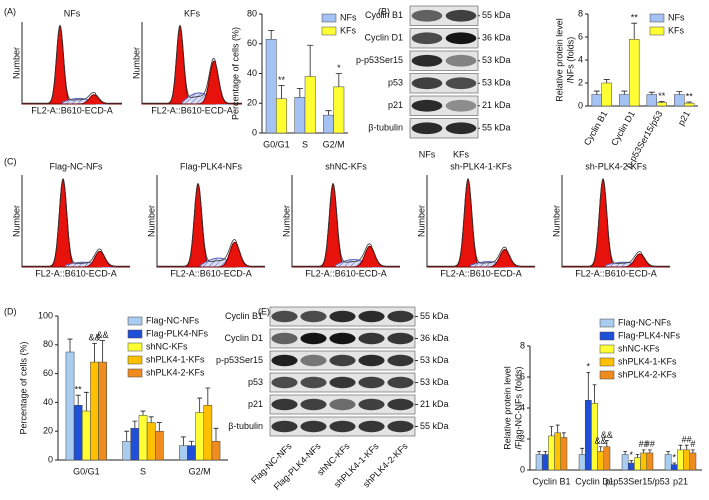 The width and height of the screenshot is (709, 500). I want to click on significance-label: ##, so click(650, 444).